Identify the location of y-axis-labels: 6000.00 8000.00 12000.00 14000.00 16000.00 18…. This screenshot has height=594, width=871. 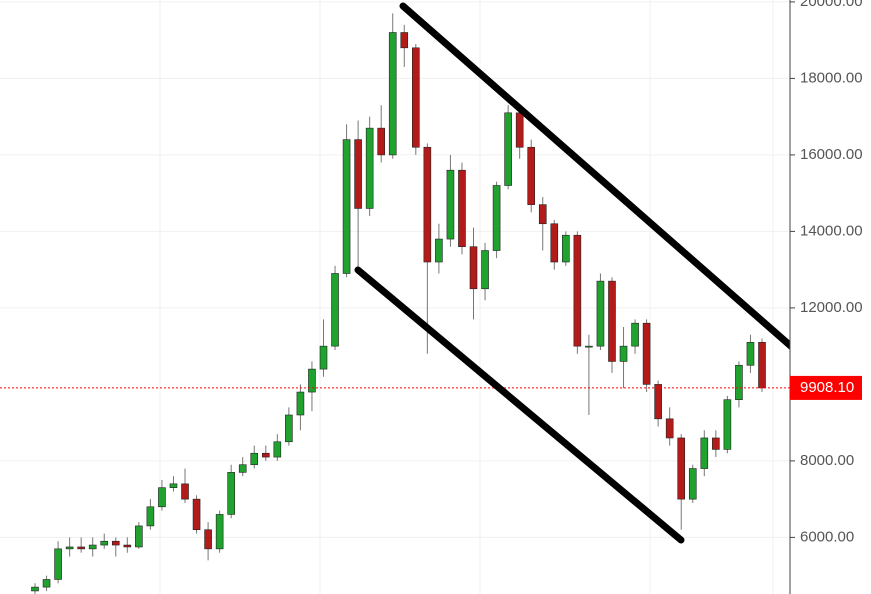
(826, 272).